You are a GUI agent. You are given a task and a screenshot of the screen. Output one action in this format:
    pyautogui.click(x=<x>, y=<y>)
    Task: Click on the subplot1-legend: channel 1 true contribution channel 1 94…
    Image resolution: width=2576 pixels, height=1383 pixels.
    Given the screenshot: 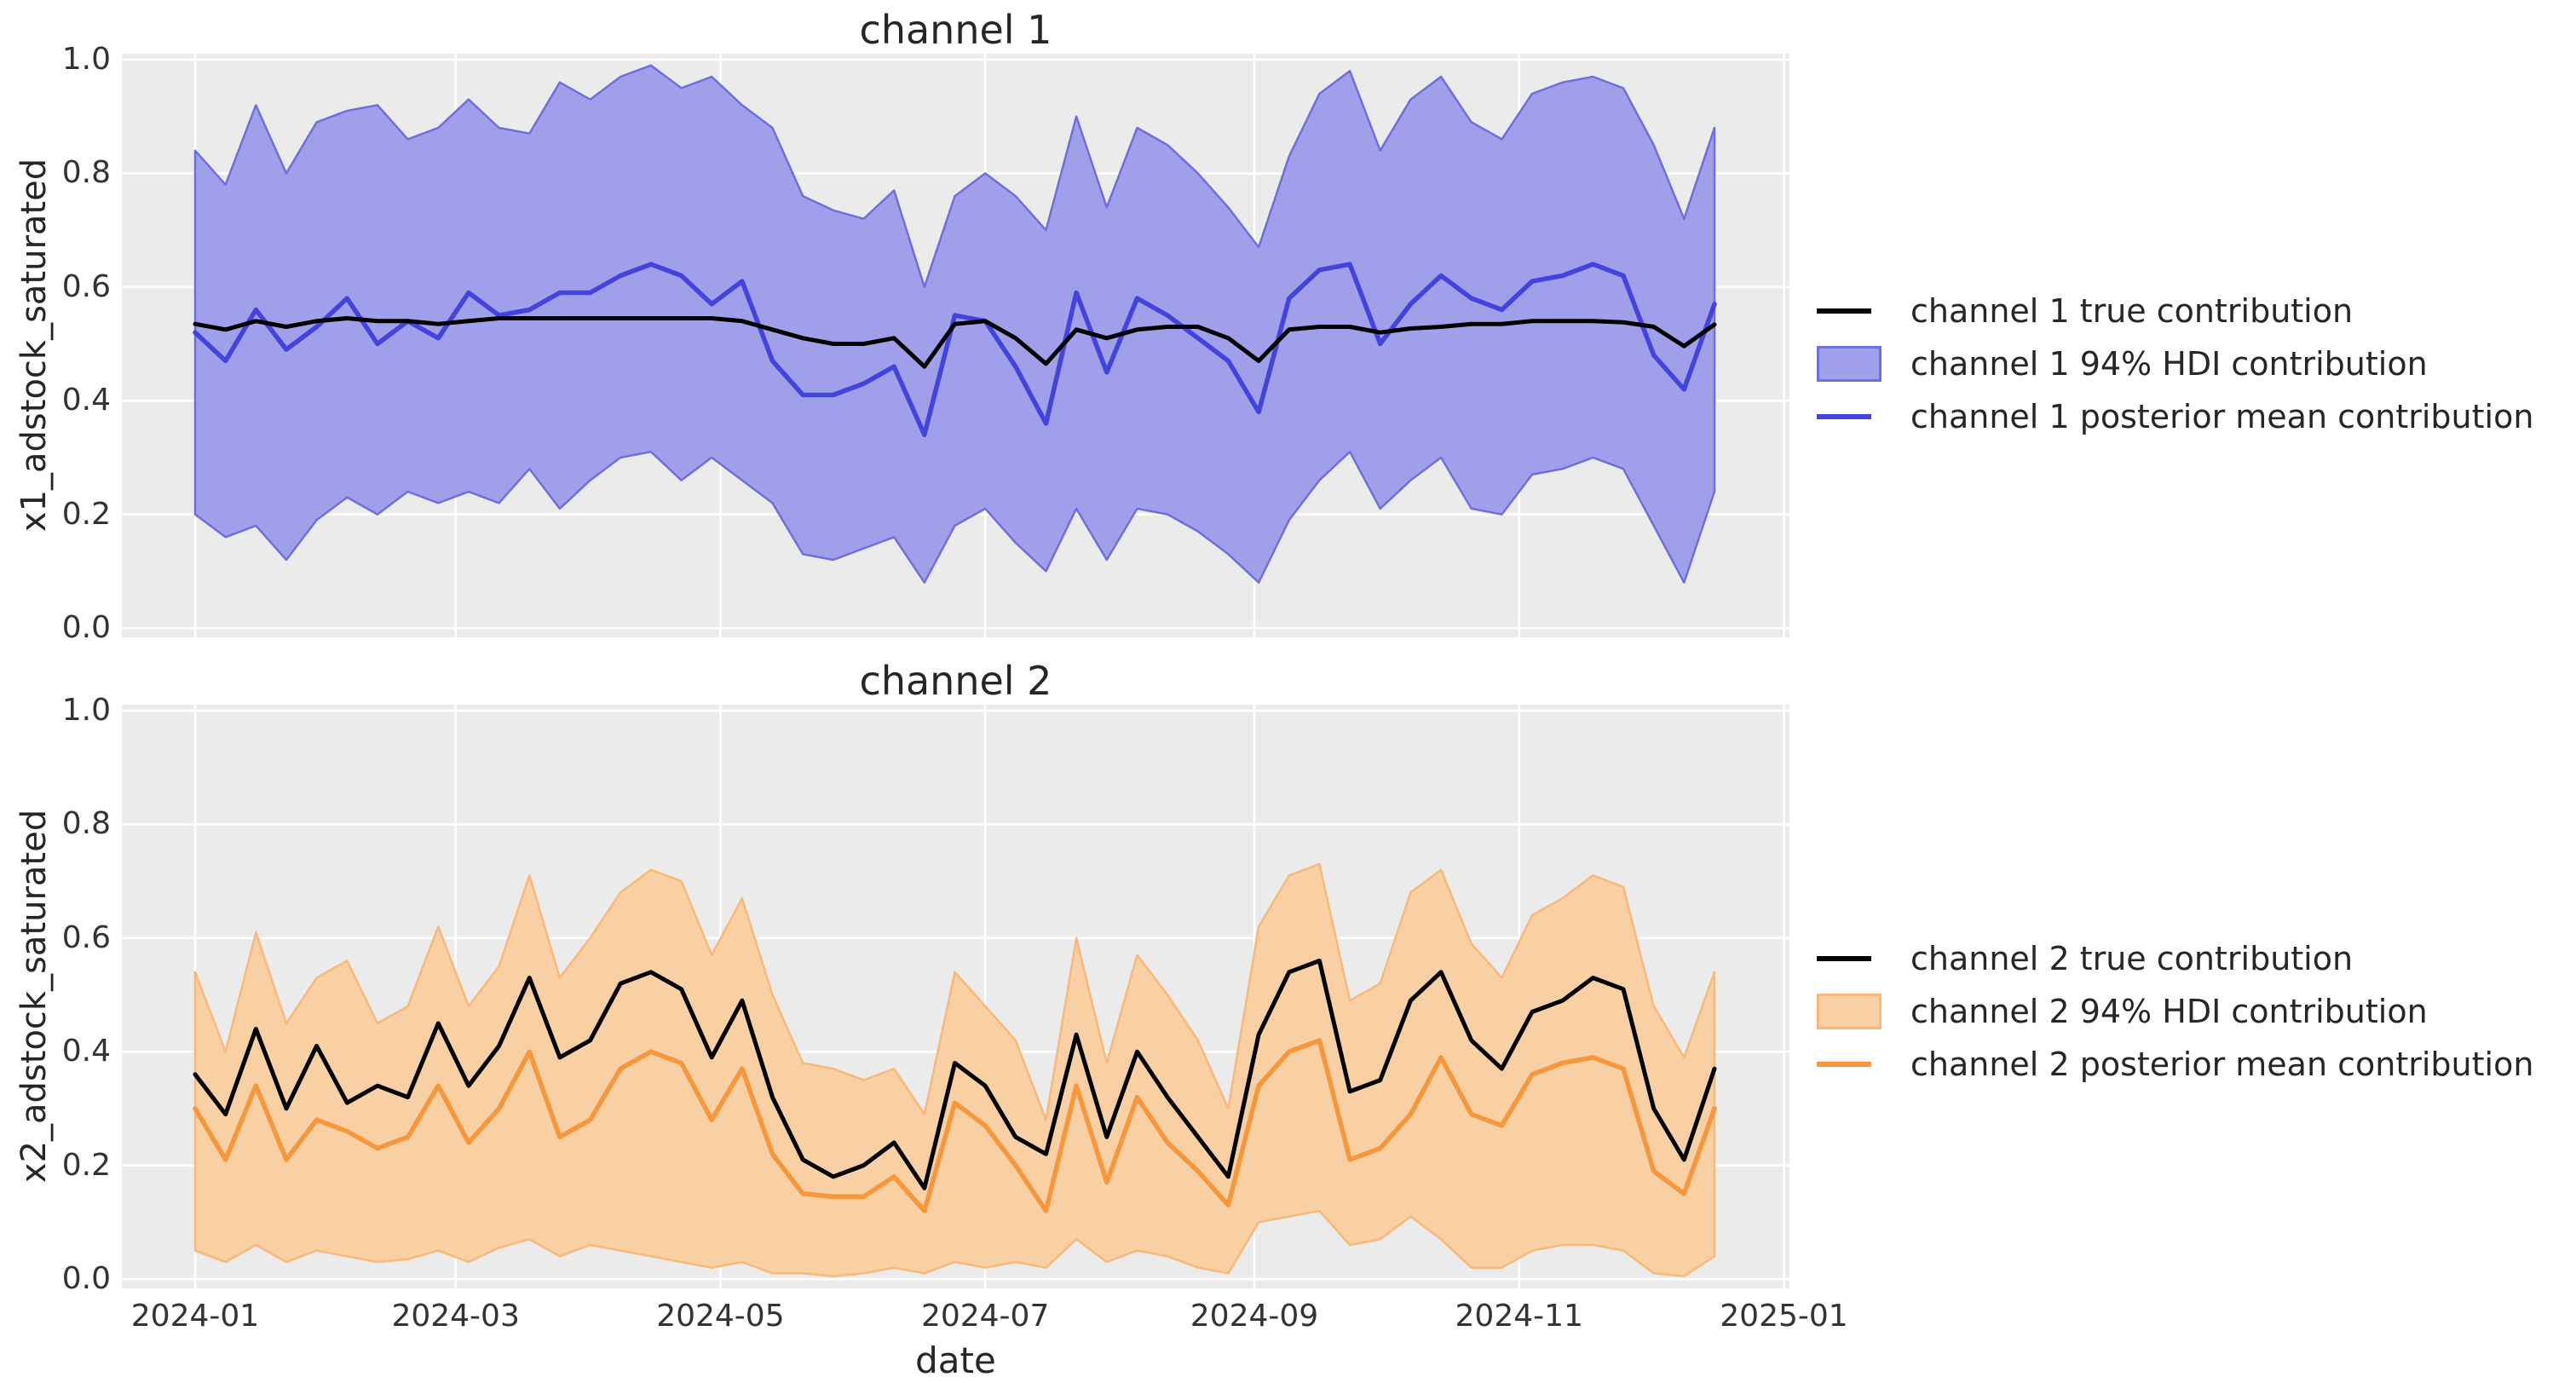 What is the action you would take?
    pyautogui.click(x=2175, y=364)
    